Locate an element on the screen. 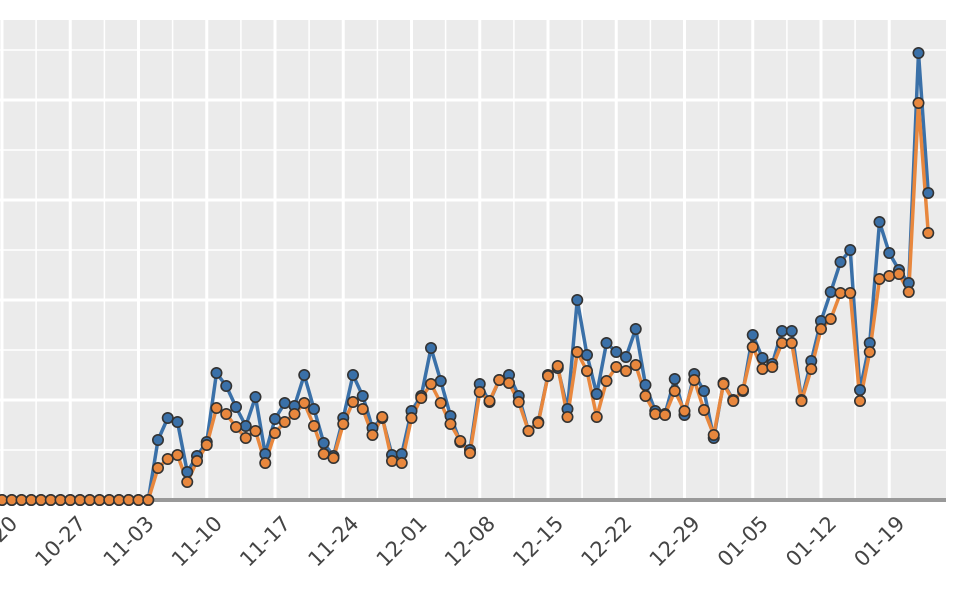  x-tick-label: 12-08 is located at coordinates (470, 541).